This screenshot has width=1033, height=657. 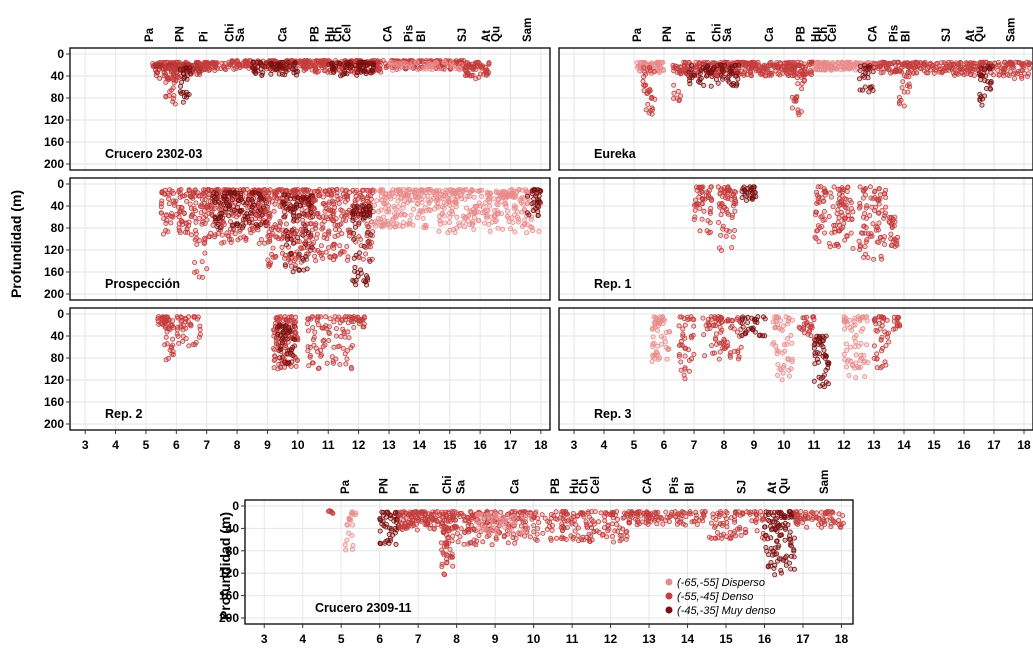 I want to click on port-label: Pi, so click(x=205, y=36).